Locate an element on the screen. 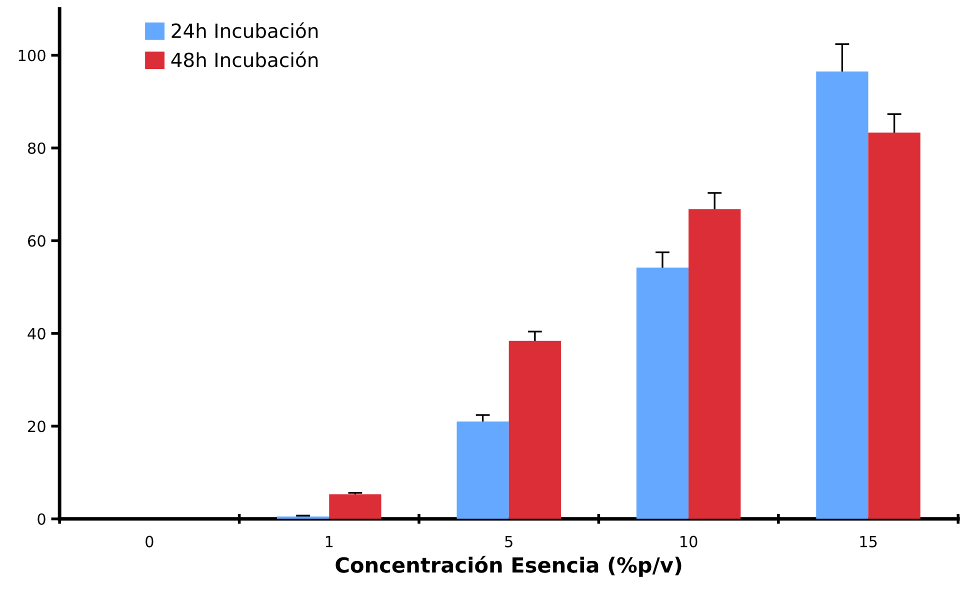  x-tick-label: 0 is located at coordinates (150, 542).